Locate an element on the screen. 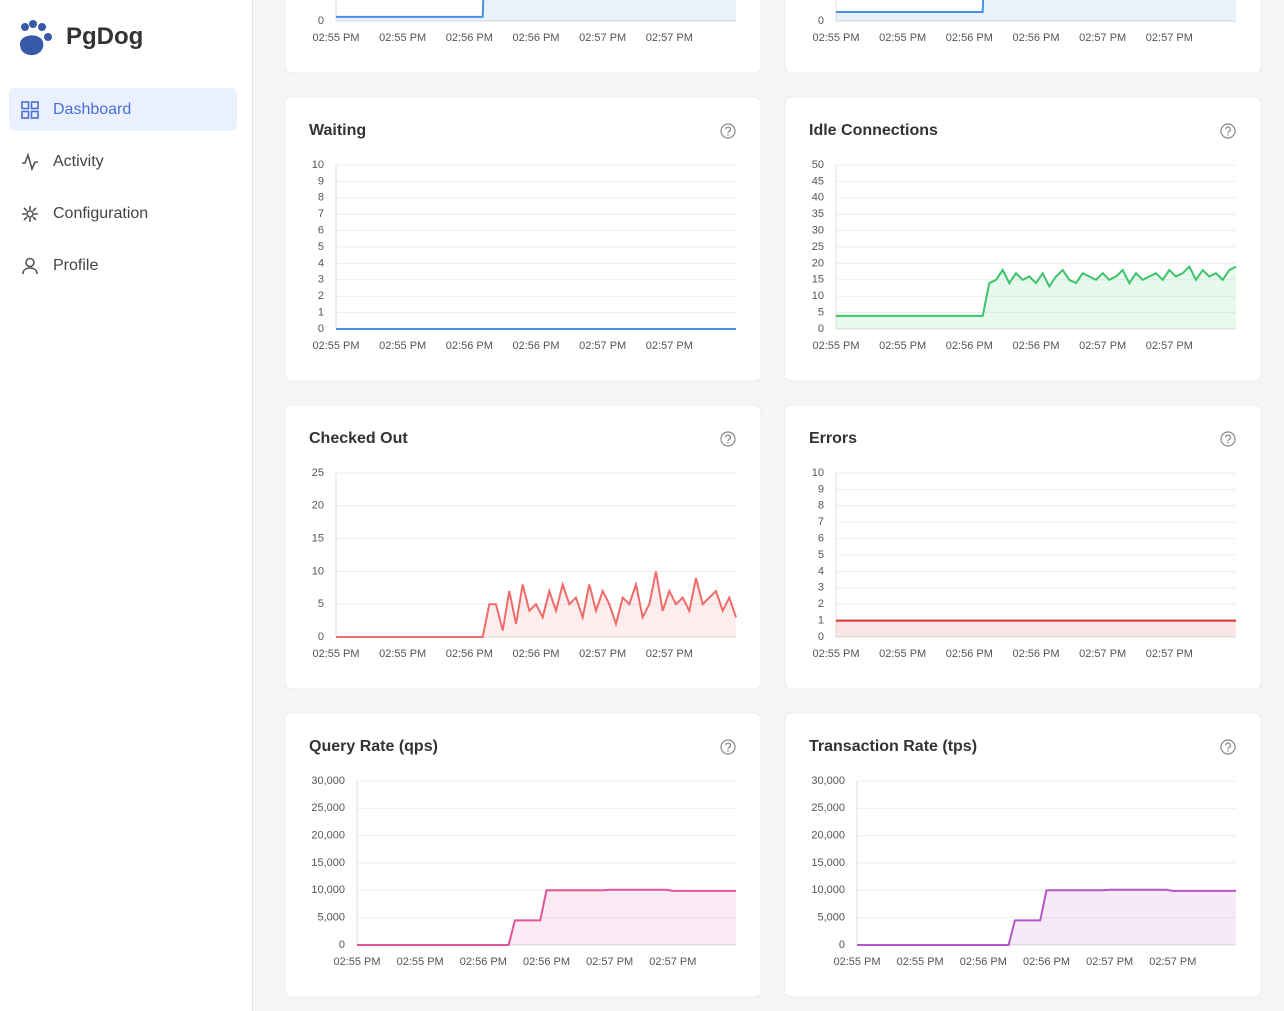  brand: PgDog is located at coordinates (79, 37).